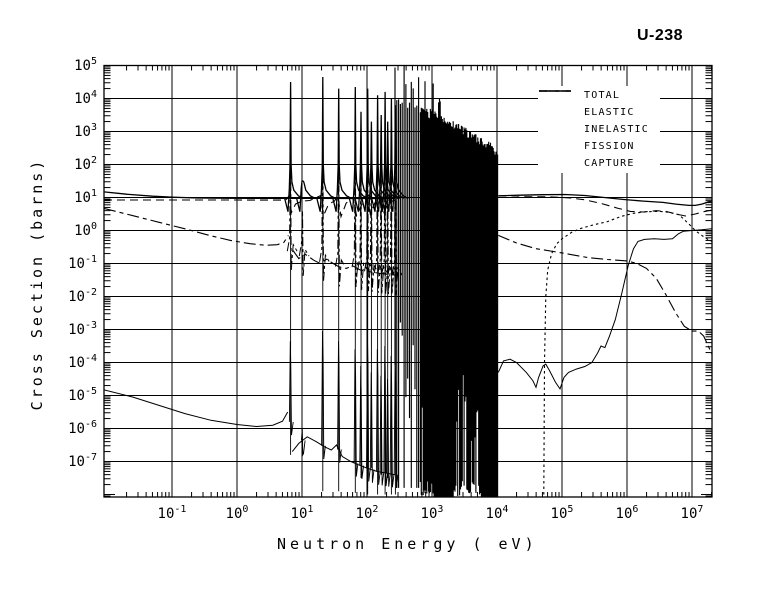  Describe the element at coordinates (609, 146) in the screenshot. I see `legend-label: FISSION` at that location.